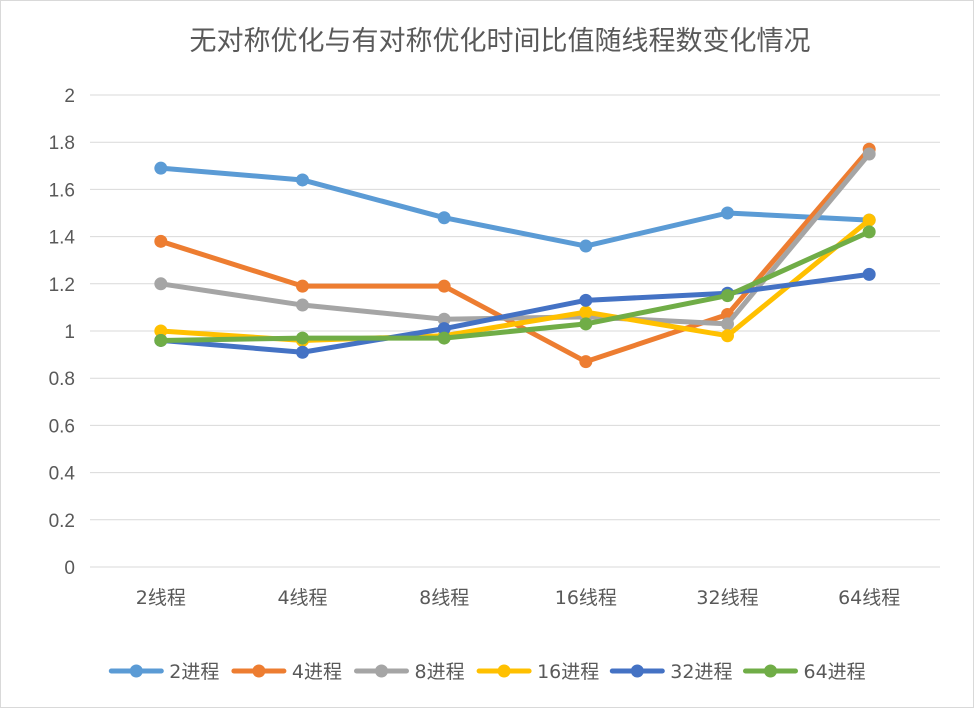 Image resolution: width=974 pixels, height=708 pixels. Describe the element at coordinates (69, 332) in the screenshot. I see `y-tick-label: 1` at that location.